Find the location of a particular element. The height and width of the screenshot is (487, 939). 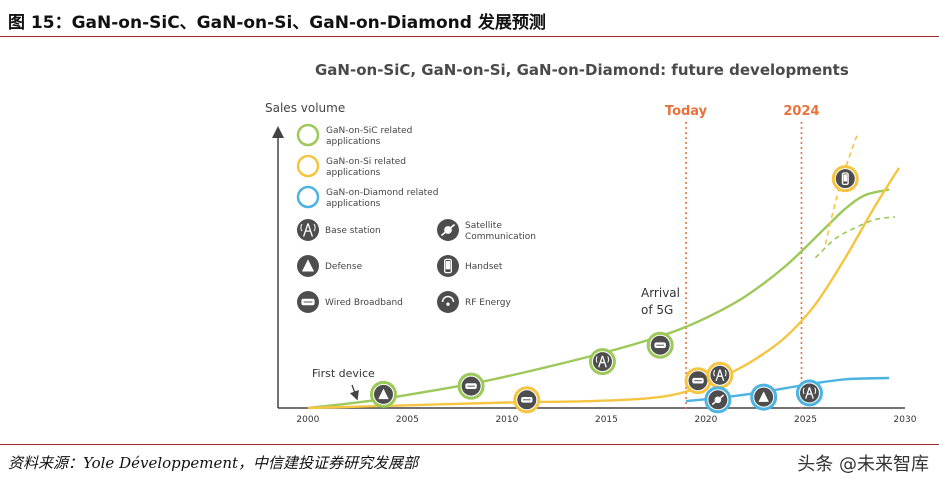

legend-label: GaN-on-Si related is located at coordinates (366, 162).